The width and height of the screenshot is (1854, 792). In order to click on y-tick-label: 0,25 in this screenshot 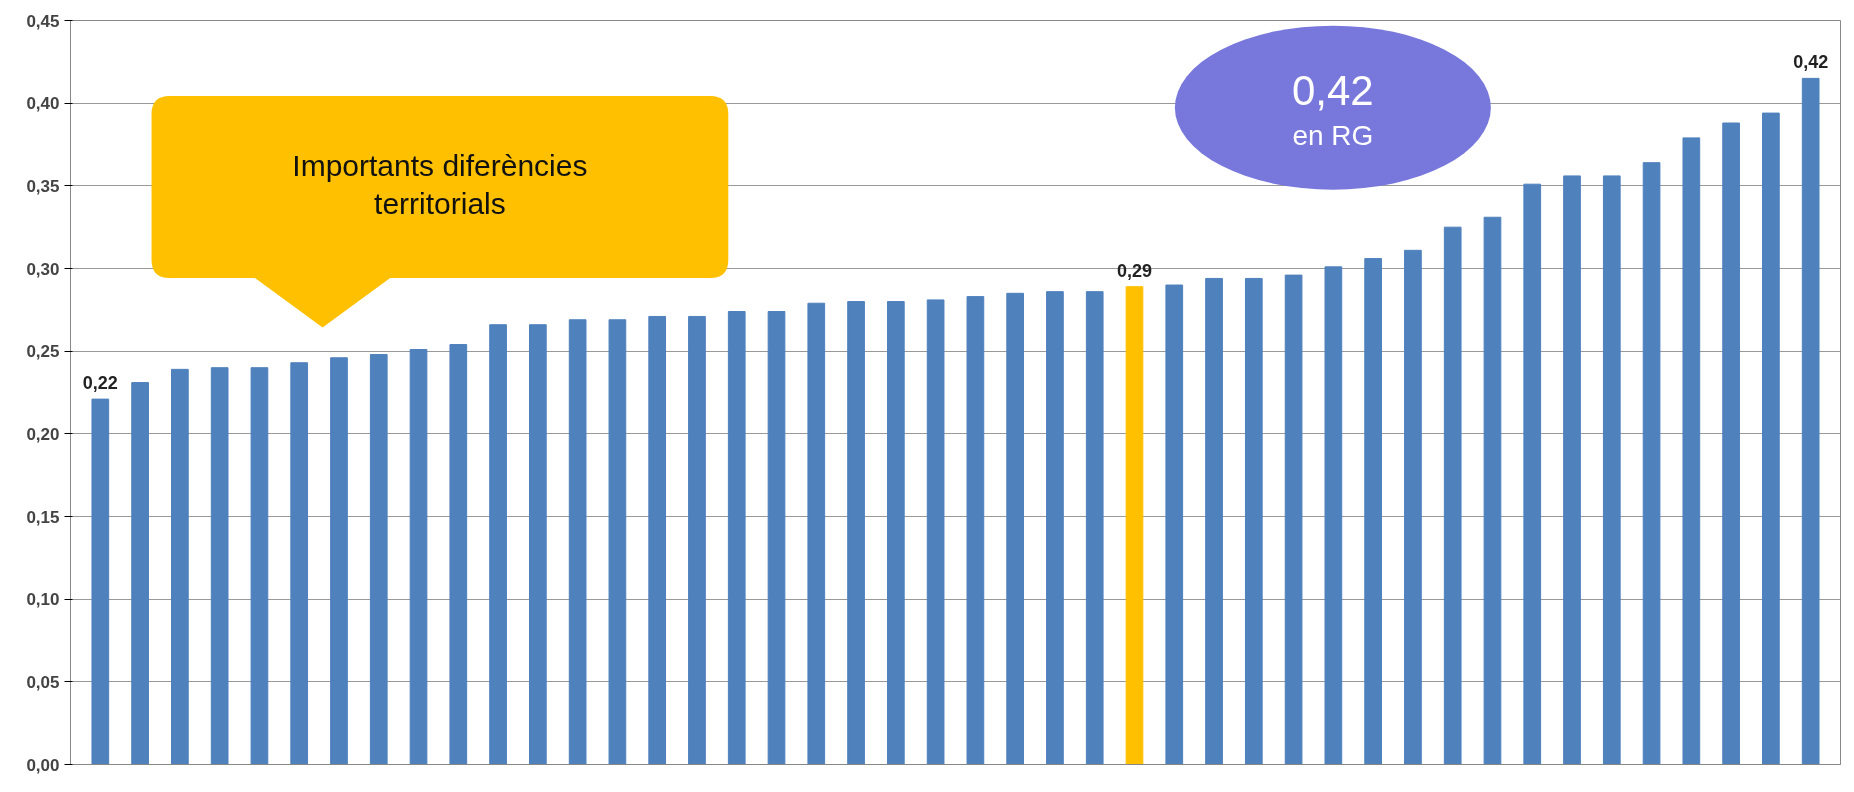, I will do `click(43, 352)`.